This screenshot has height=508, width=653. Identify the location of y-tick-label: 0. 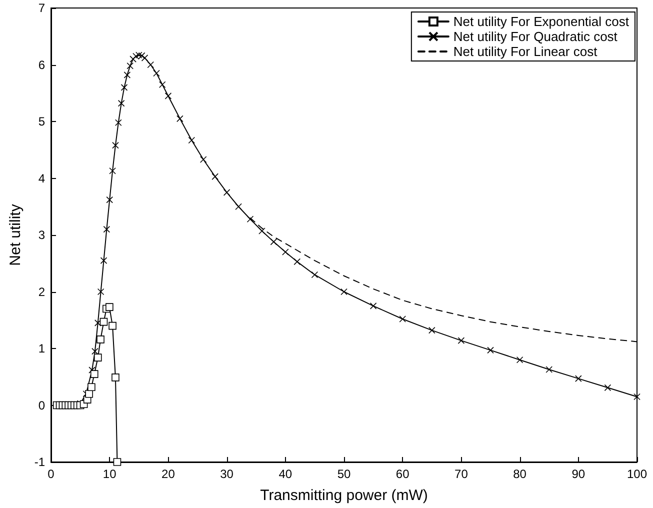
(42, 405).